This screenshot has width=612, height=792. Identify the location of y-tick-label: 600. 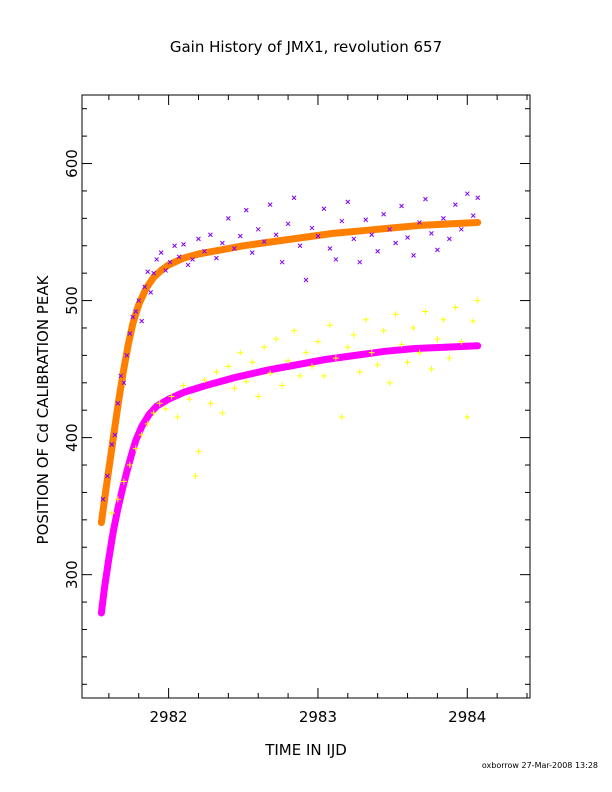
(72, 163).